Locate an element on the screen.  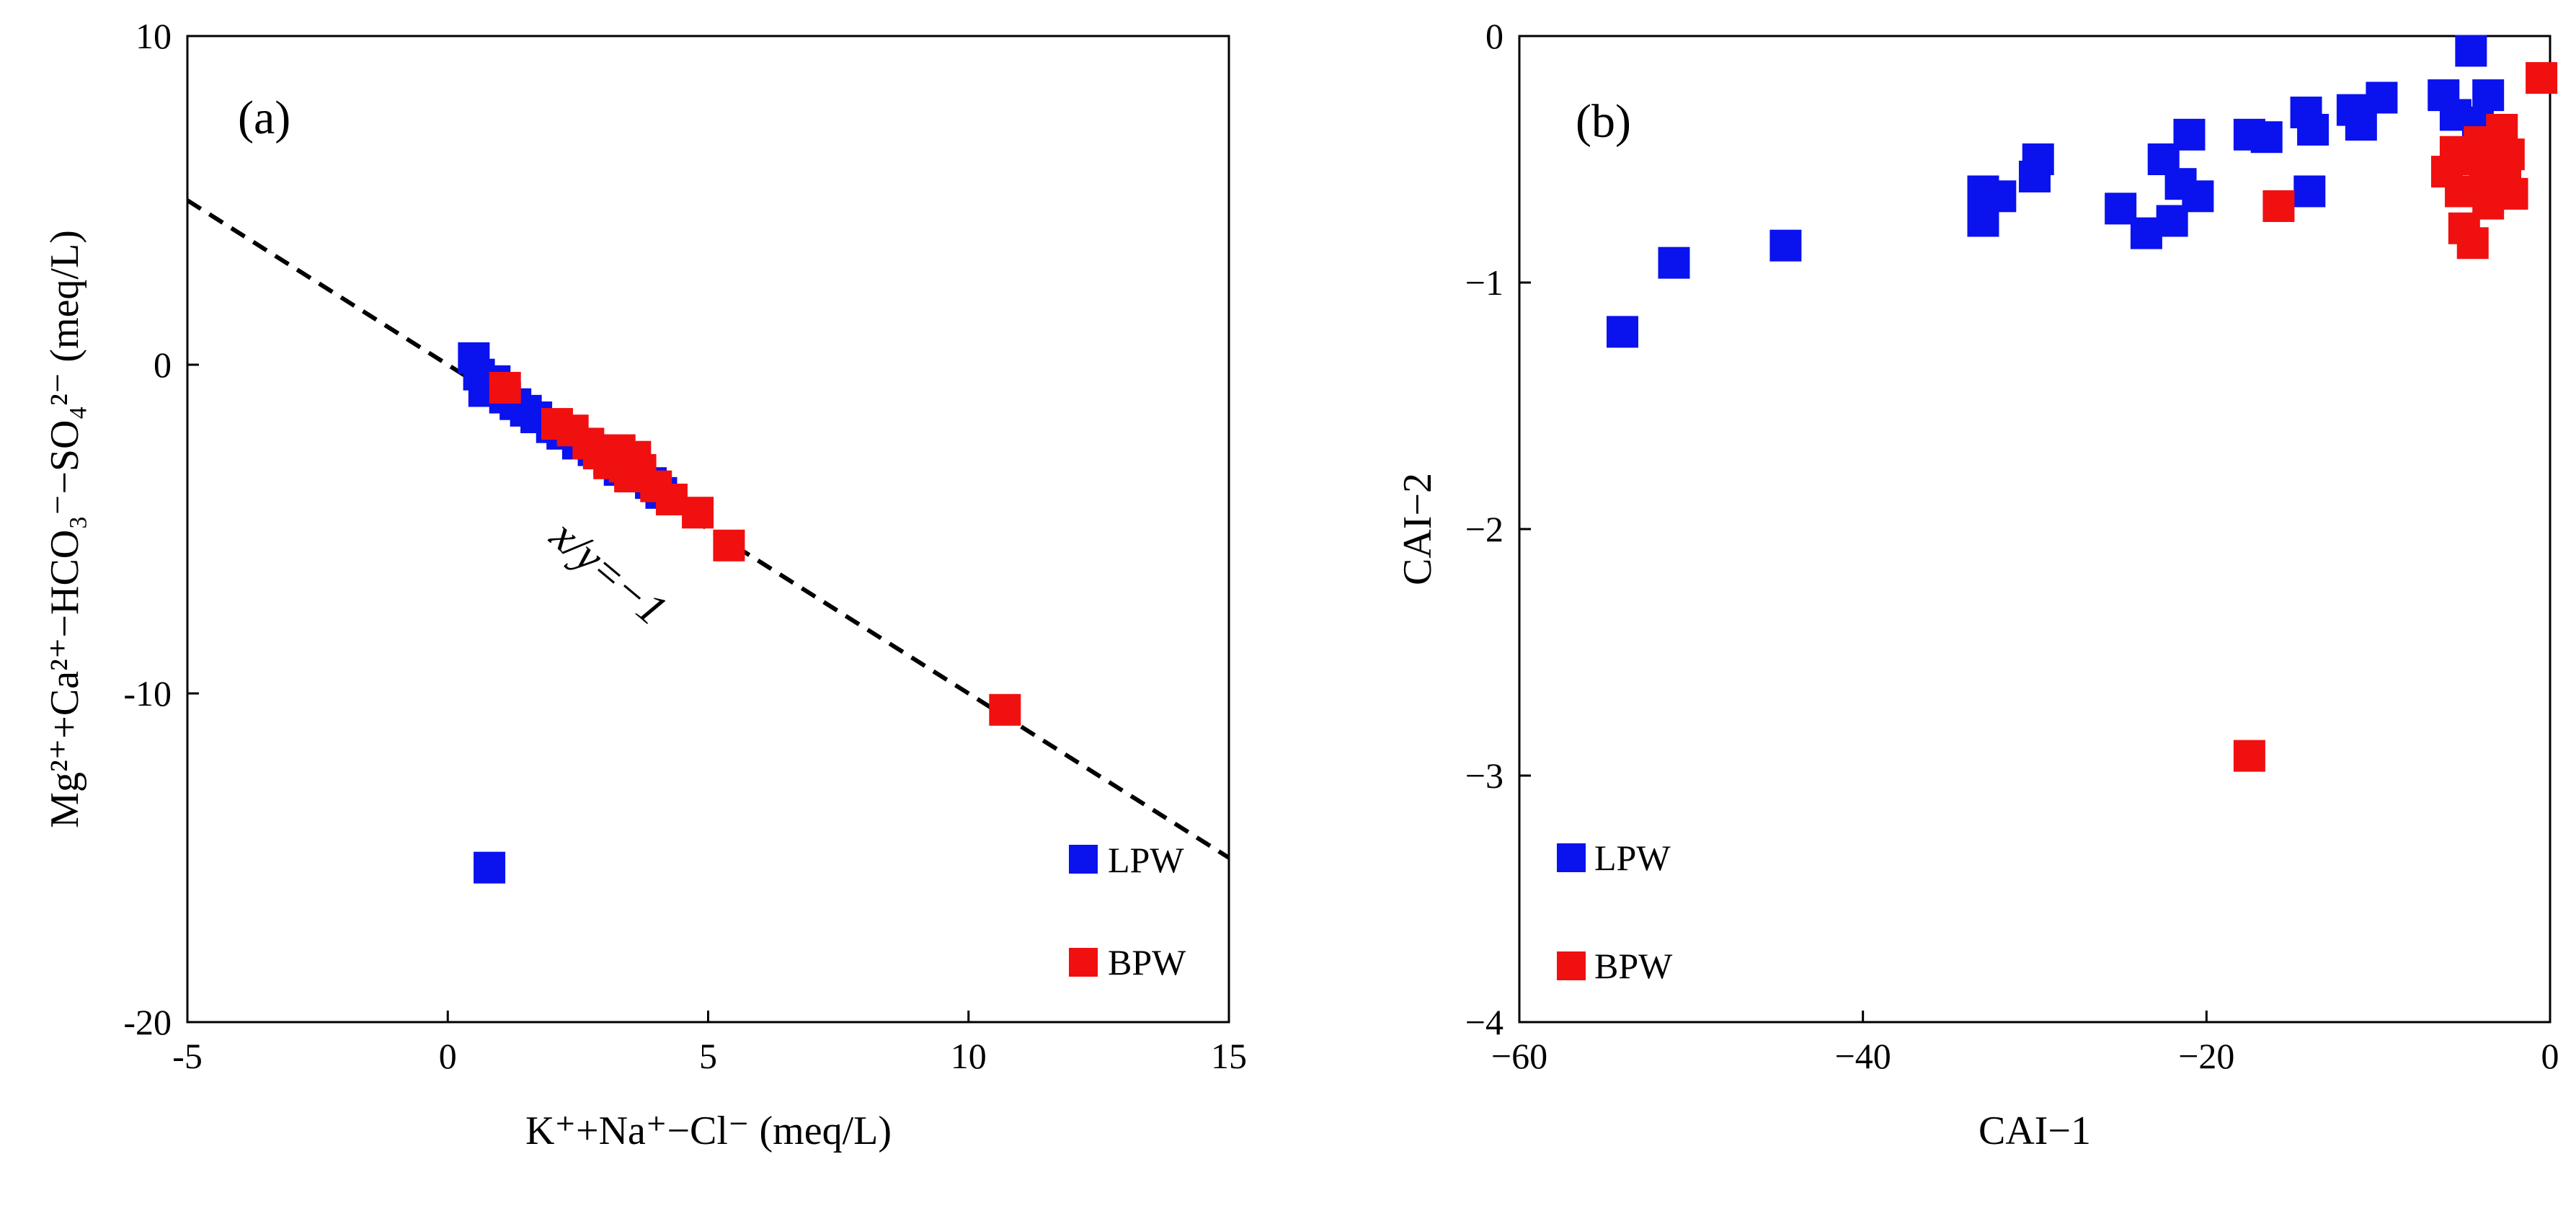
y-tick-label: -20 is located at coordinates (147, 1022).